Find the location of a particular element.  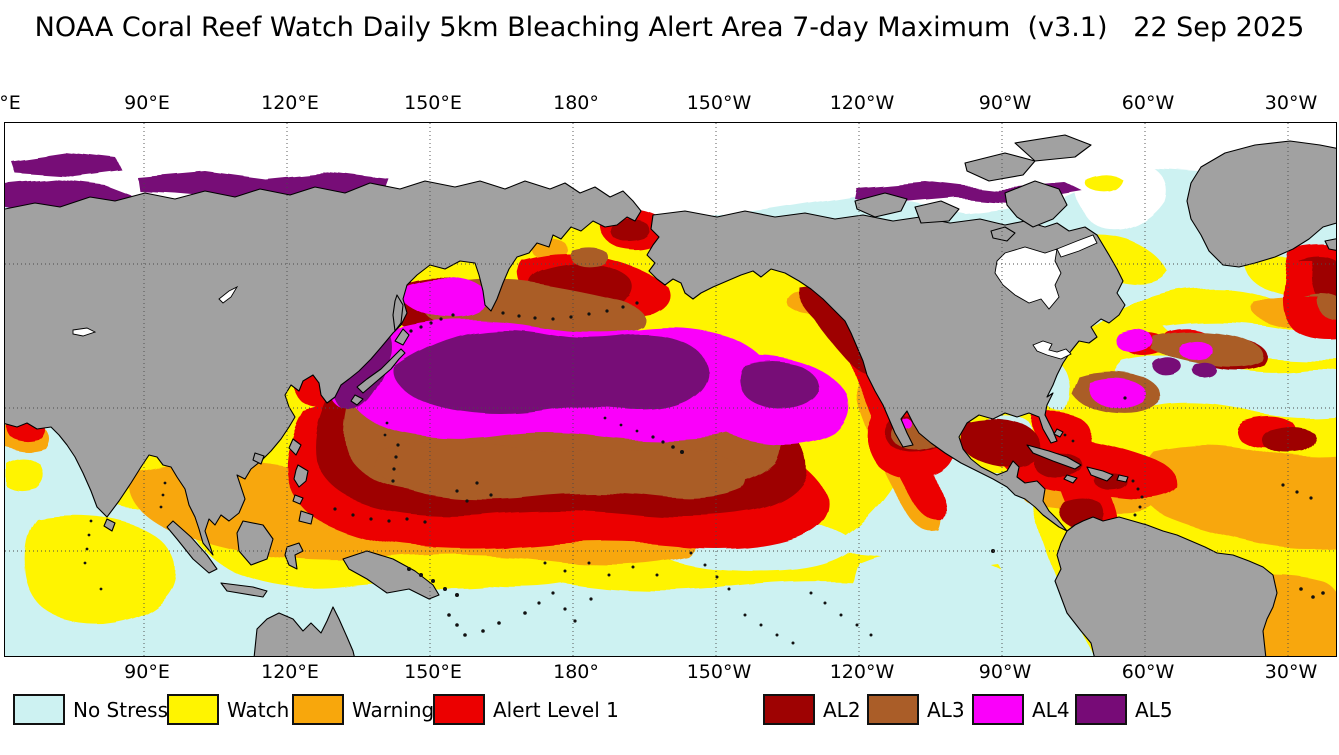

legend-swatch-al5 is located at coordinates (1101, 709).